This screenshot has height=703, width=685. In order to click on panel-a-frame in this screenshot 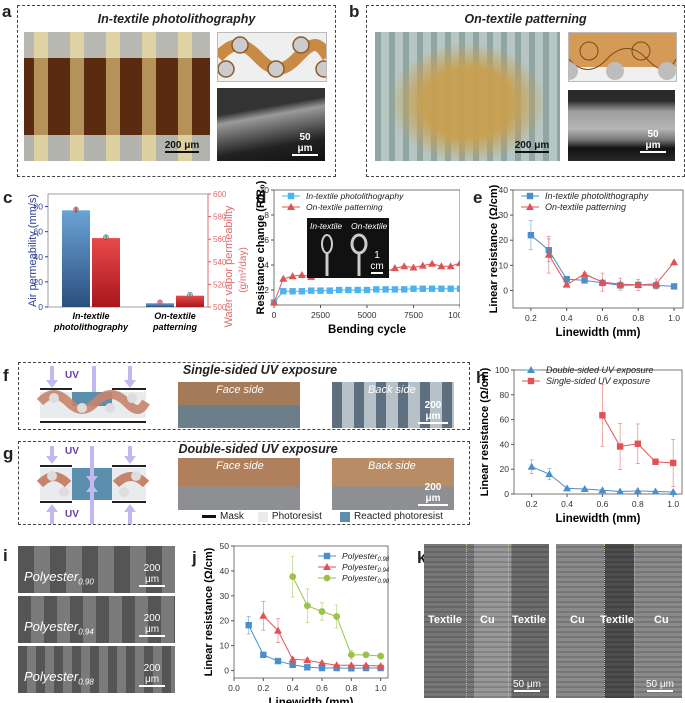, I will do `click(176, 91)`.